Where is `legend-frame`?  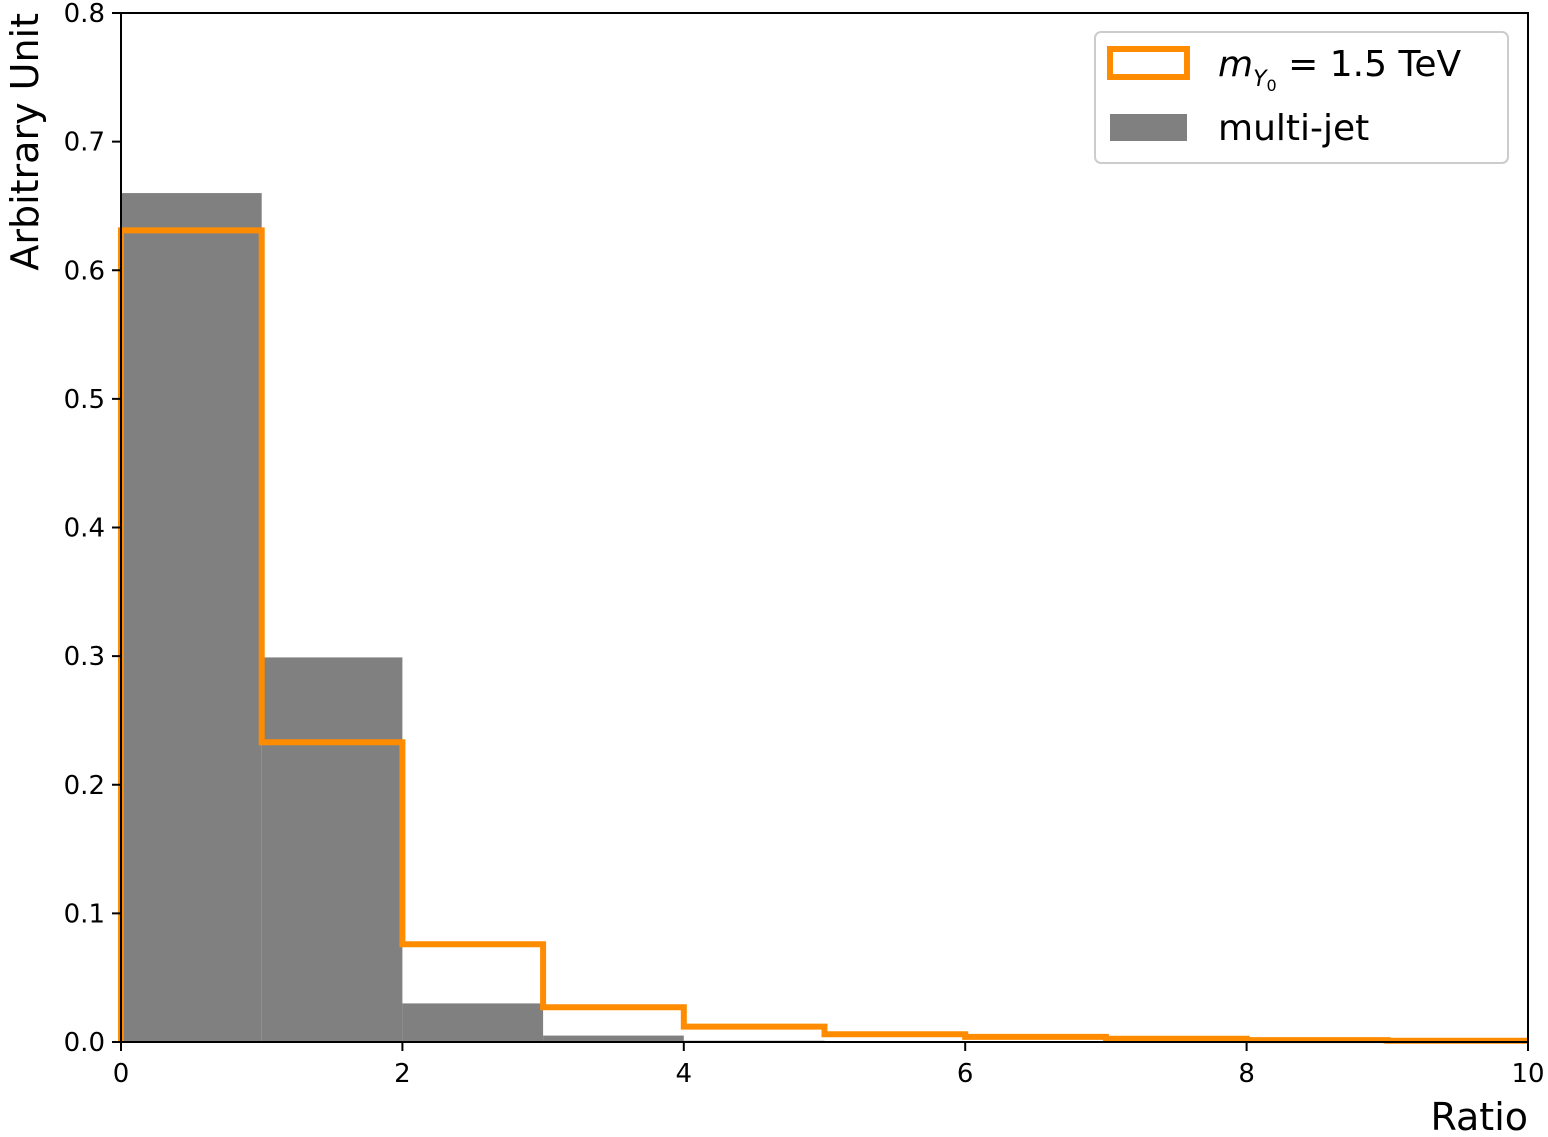
legend-frame is located at coordinates (1301, 97).